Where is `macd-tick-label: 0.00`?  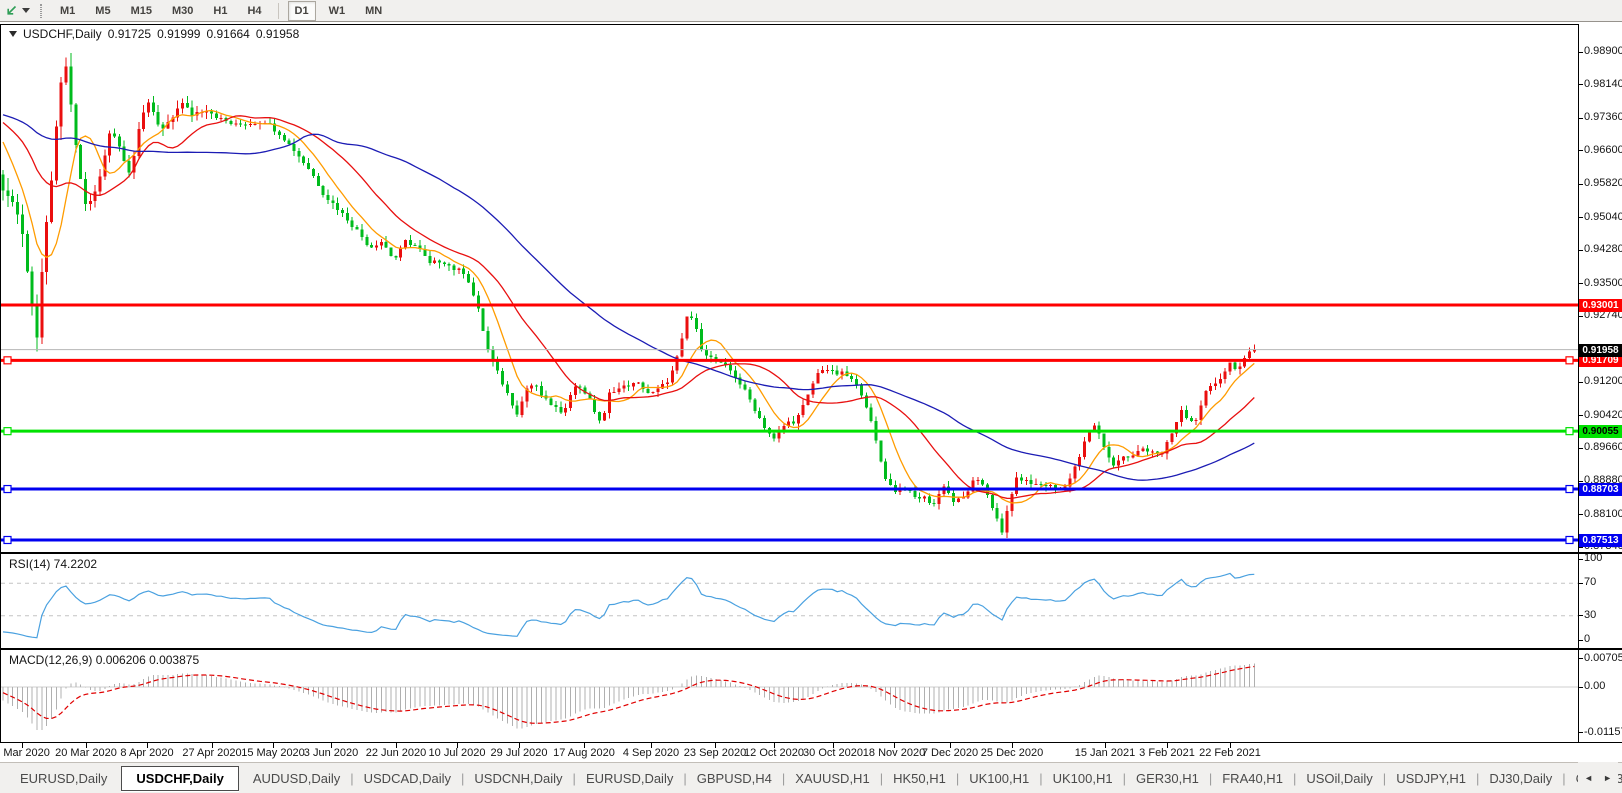 macd-tick-label: 0.00 is located at coordinates (1595, 686).